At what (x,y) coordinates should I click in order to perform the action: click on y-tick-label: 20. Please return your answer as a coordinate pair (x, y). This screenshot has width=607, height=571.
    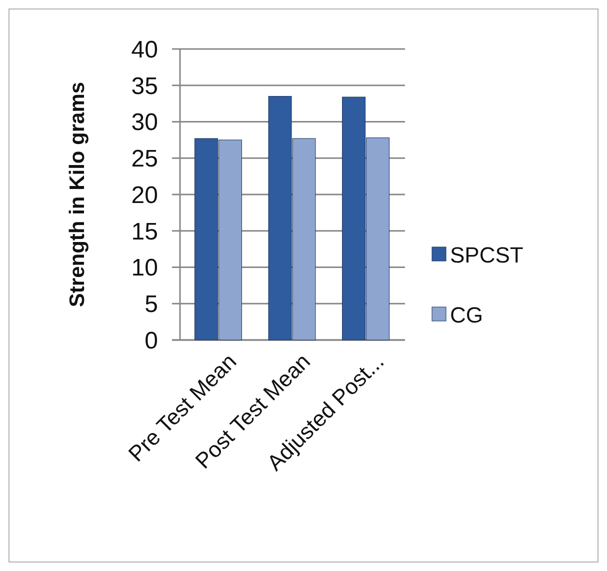
    Looking at the image, I should click on (144, 195).